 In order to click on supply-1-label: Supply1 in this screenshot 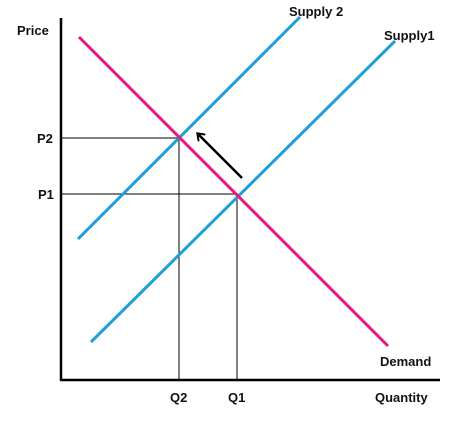, I will do `click(409, 35)`.